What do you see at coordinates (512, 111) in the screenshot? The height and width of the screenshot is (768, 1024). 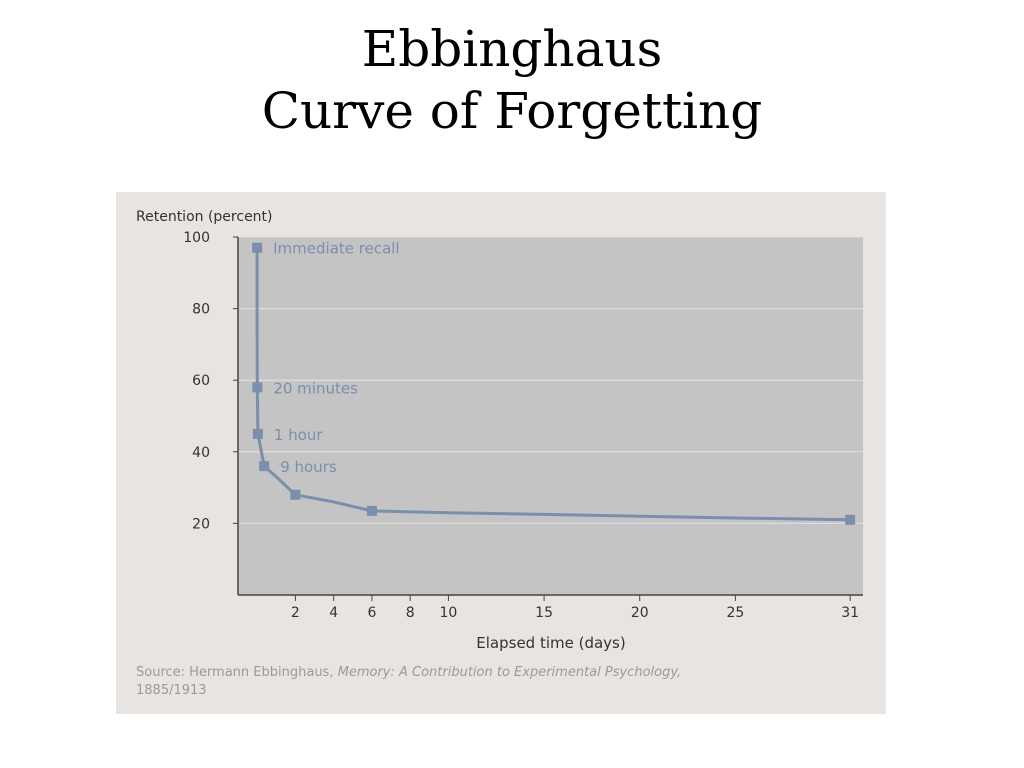 I see `slide-title-line-2: Curve of Forgetting` at bounding box center [512, 111].